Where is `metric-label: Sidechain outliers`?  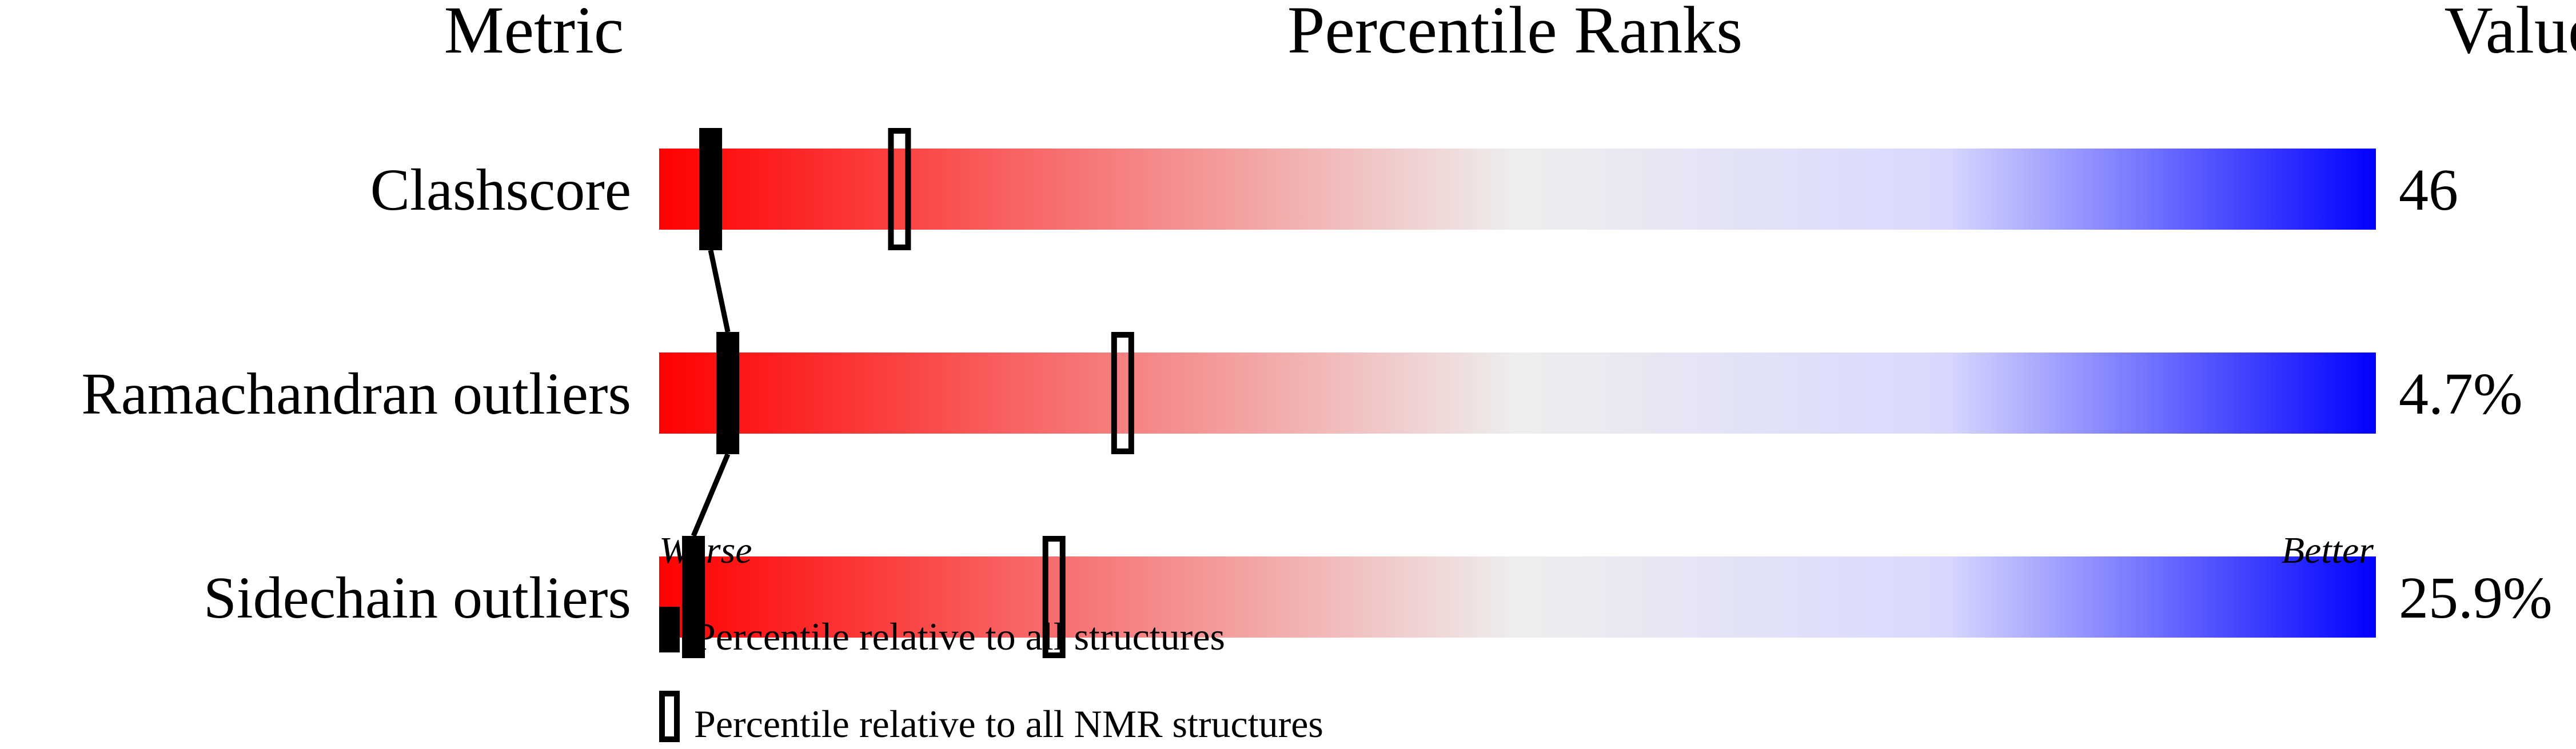 metric-label: Sidechain outliers is located at coordinates (417, 598).